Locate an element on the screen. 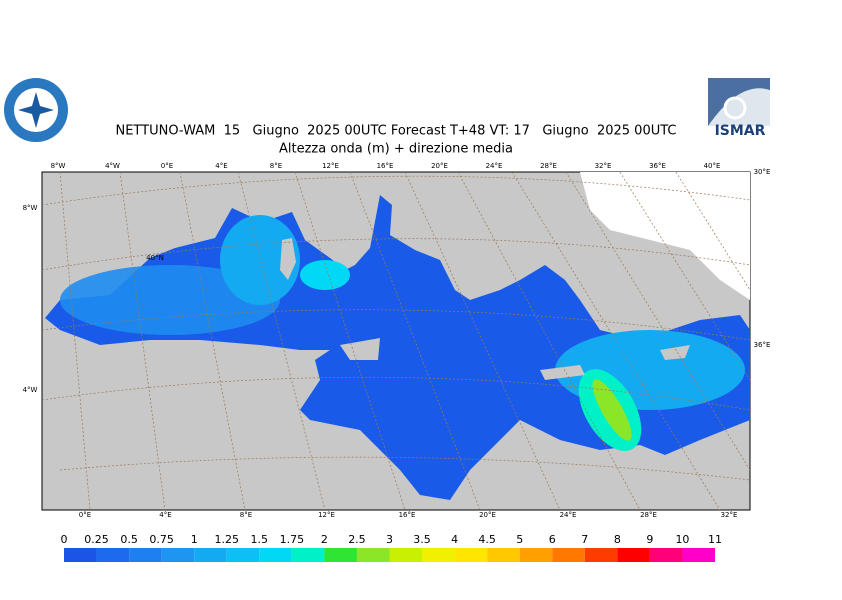 This screenshot has width=842, height=600. colorbar-label: 3.5 is located at coordinates (422, 539).